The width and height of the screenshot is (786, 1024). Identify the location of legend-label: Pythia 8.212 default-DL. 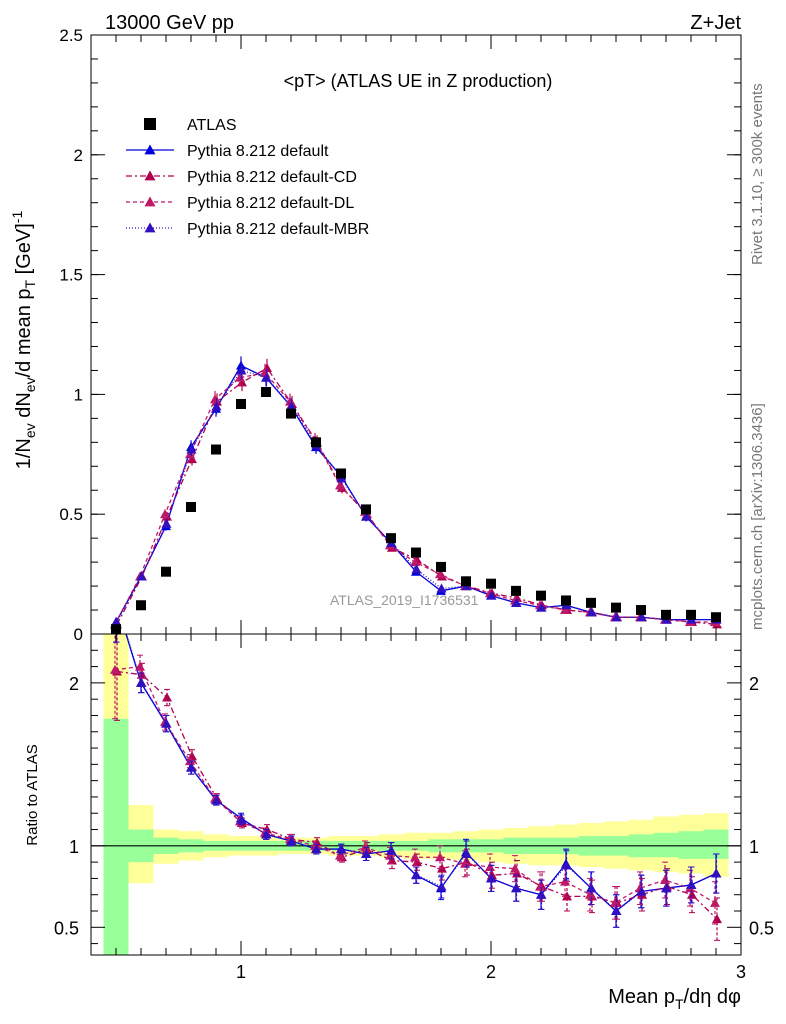
(270, 203).